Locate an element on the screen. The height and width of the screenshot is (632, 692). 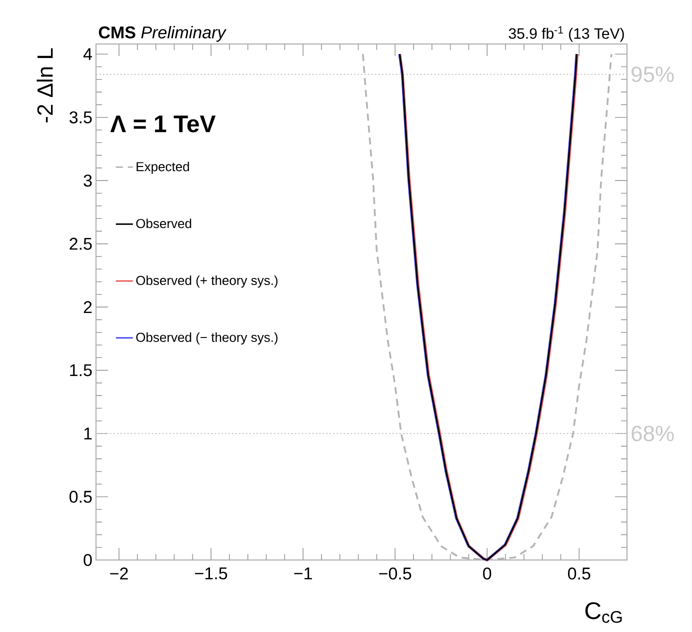
y-tick-label: 1 is located at coordinates (88, 434).